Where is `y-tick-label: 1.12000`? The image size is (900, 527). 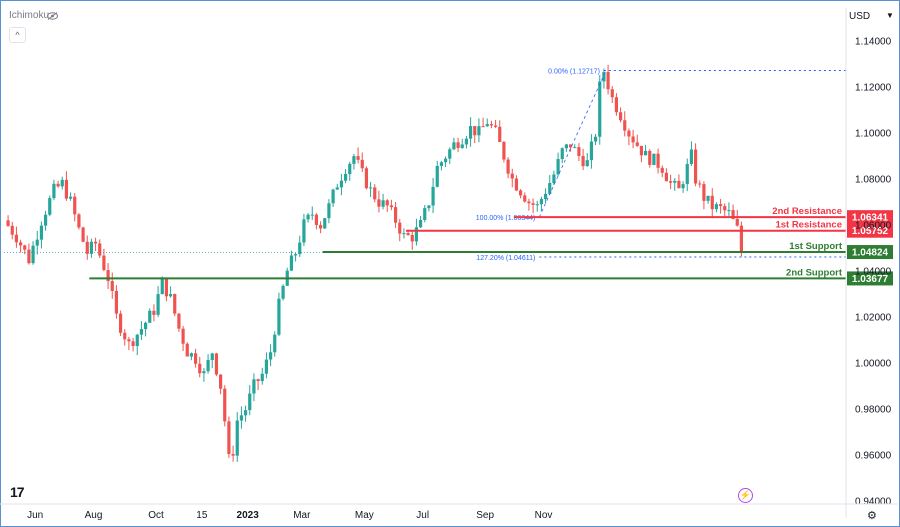 y-tick-label: 1.12000 is located at coordinates (873, 88).